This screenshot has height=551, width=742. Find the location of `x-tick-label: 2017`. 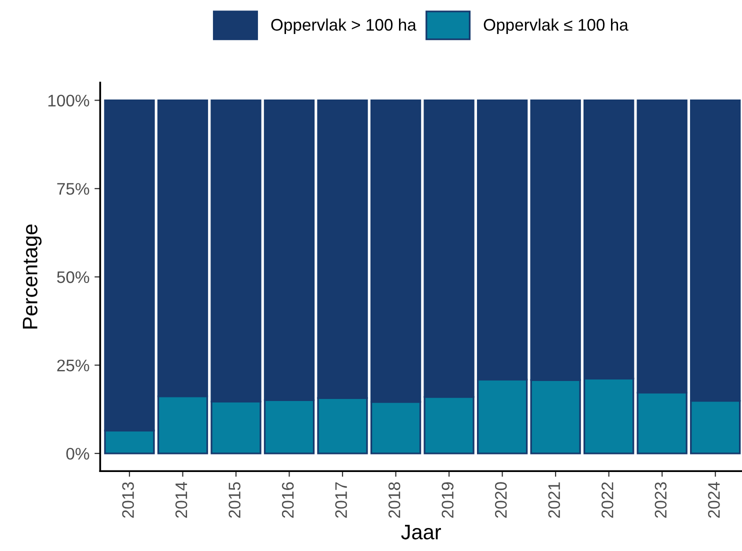

x-tick-label: 2017 is located at coordinates (341, 500).